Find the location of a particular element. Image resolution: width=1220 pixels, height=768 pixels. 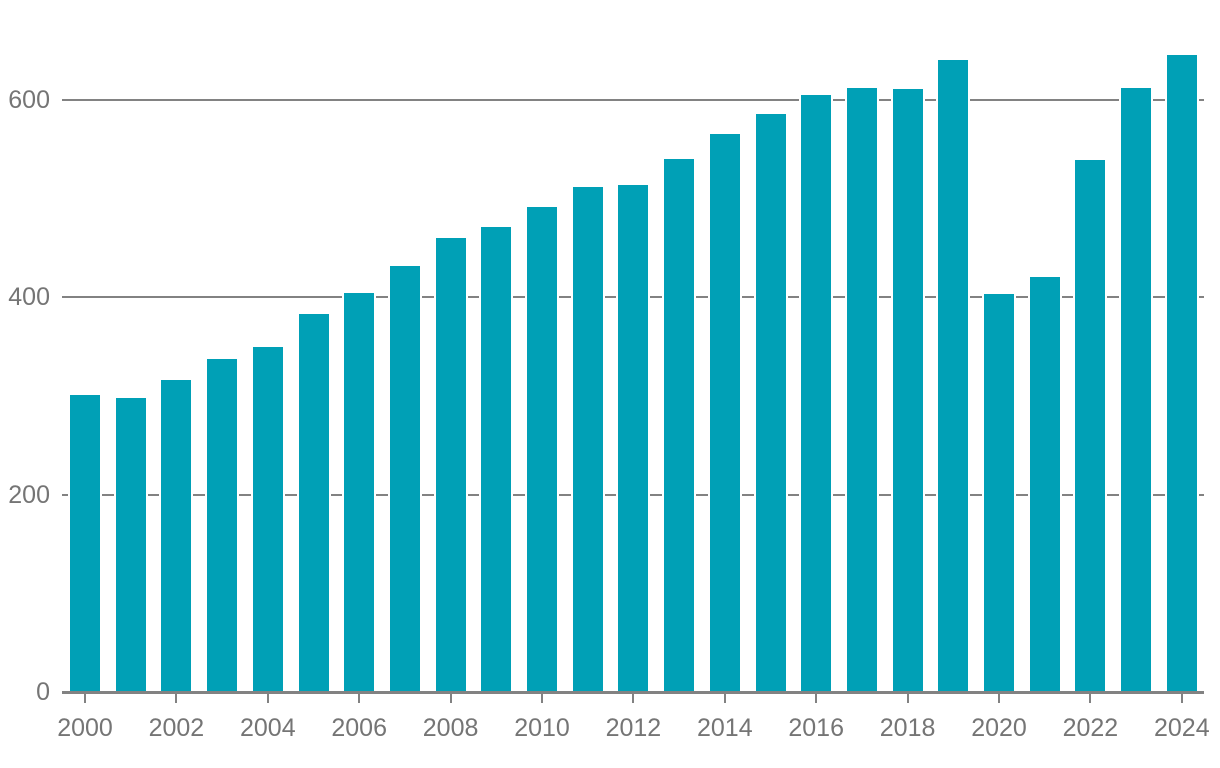

x-axis-tick-2010 is located at coordinates (542, 698).